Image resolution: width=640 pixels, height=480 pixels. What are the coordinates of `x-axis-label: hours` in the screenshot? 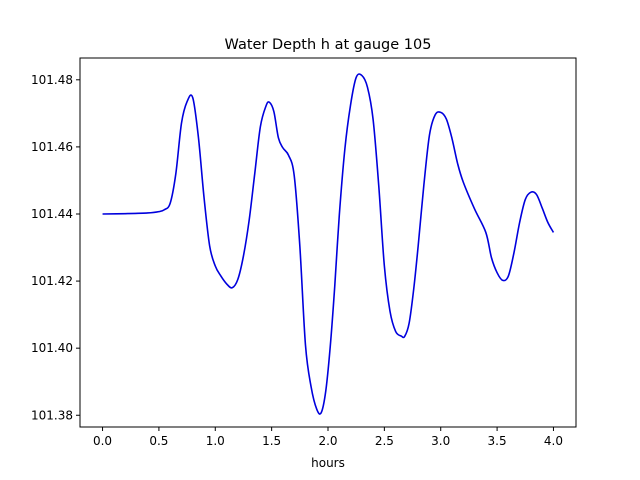 It's located at (328, 463).